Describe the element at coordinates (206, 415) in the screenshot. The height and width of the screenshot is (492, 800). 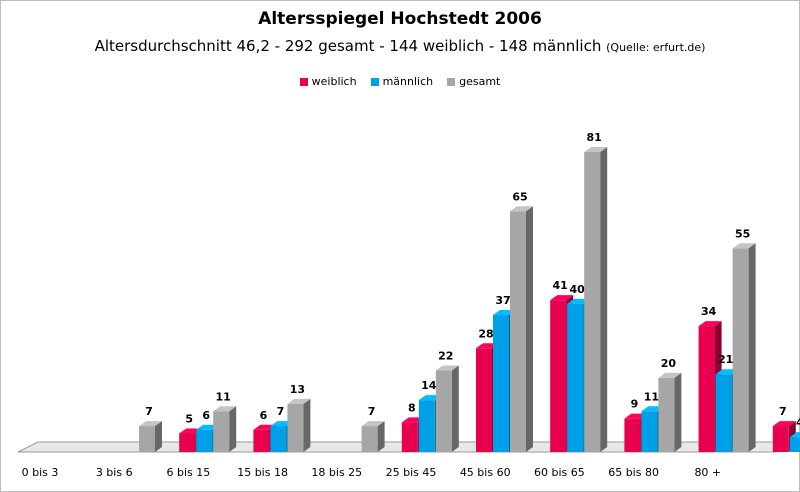
I see `data-label-maennlich-1: 6` at that location.